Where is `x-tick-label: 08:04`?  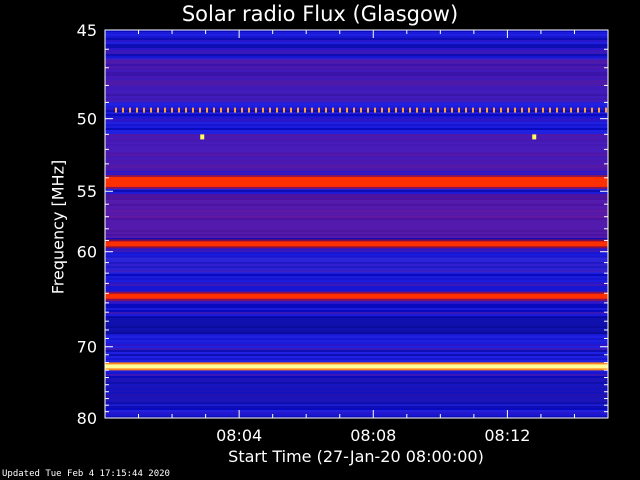
x-tick-label: 08:04 is located at coordinates (239, 435).